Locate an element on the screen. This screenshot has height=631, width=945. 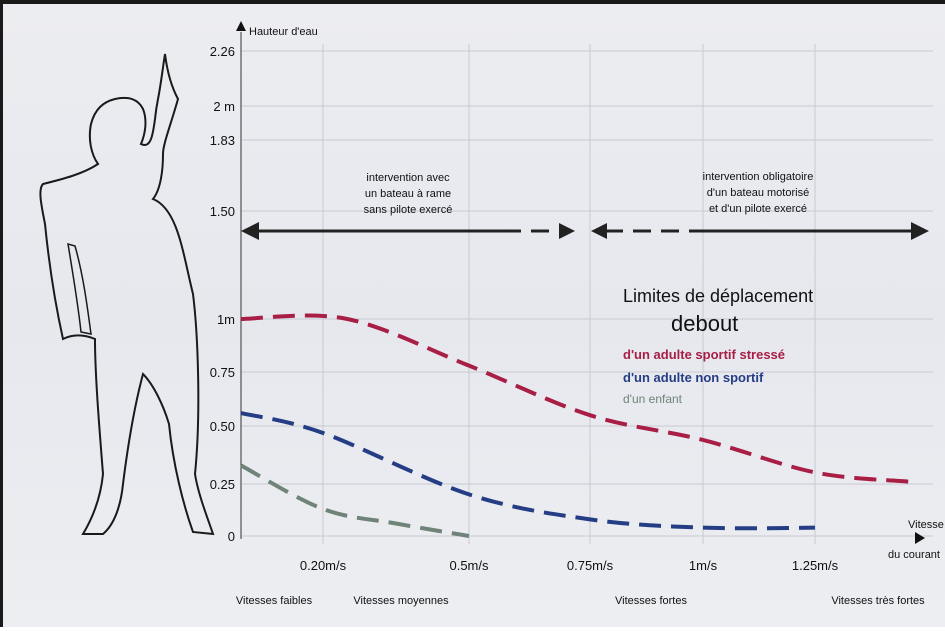
x-tick-label: 1.25m/s is located at coordinates (815, 565).